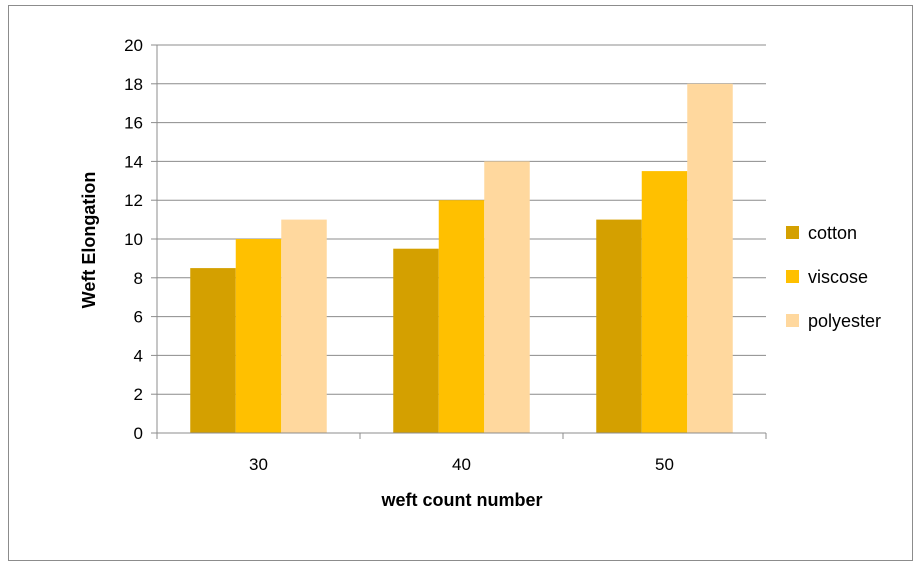 This screenshot has height=567, width=920. I want to click on x-axis-title: weft count number, so click(462, 500).